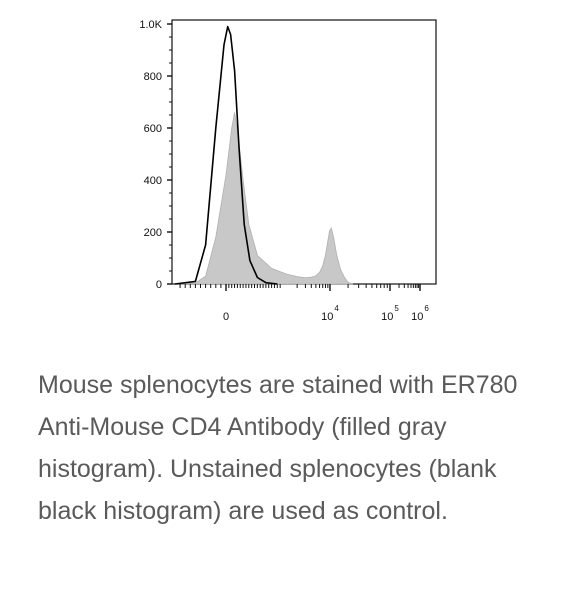 The height and width of the screenshot is (590, 586). I want to click on x-tick-label: 0, so click(226, 317).